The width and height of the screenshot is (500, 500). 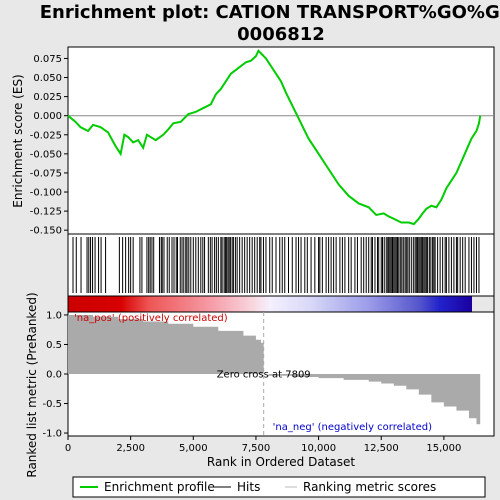 What do you see at coordinates (47, 59) in the screenshot?
I see `y-tick-label: 0.075` at bounding box center [47, 59].